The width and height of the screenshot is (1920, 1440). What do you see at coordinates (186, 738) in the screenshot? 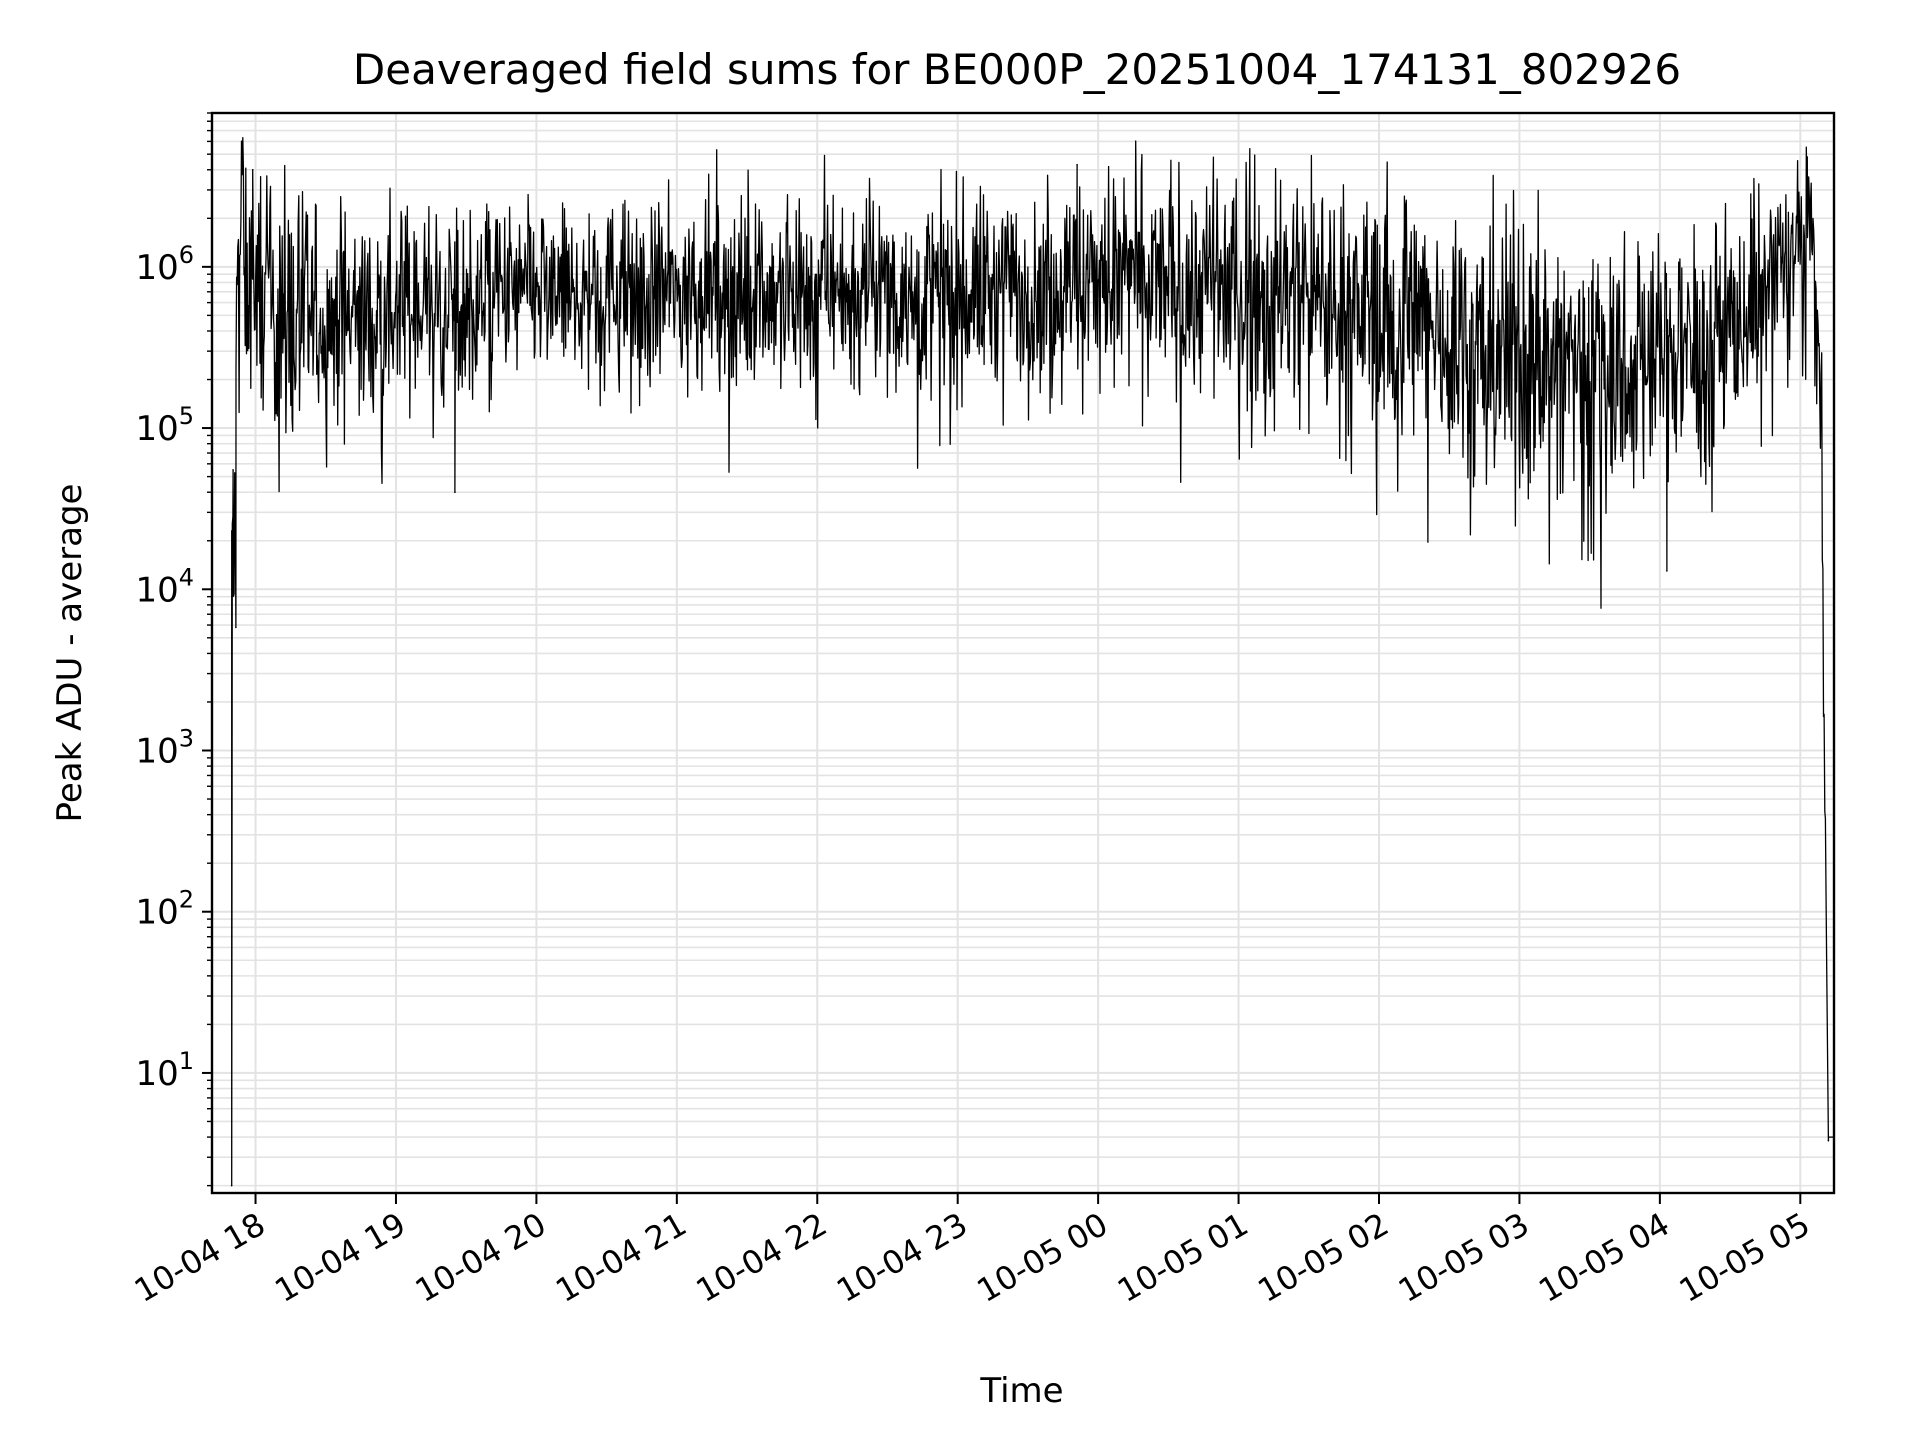
I see `y-tick-label-exponent: 3` at bounding box center [186, 738].